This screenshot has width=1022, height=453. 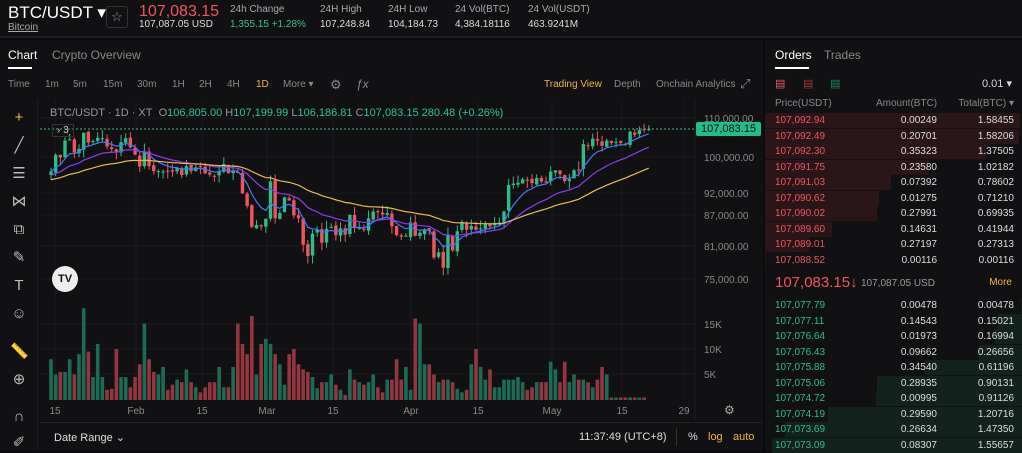 I want to click on ruler-icon: 📏, so click(x=19, y=352).